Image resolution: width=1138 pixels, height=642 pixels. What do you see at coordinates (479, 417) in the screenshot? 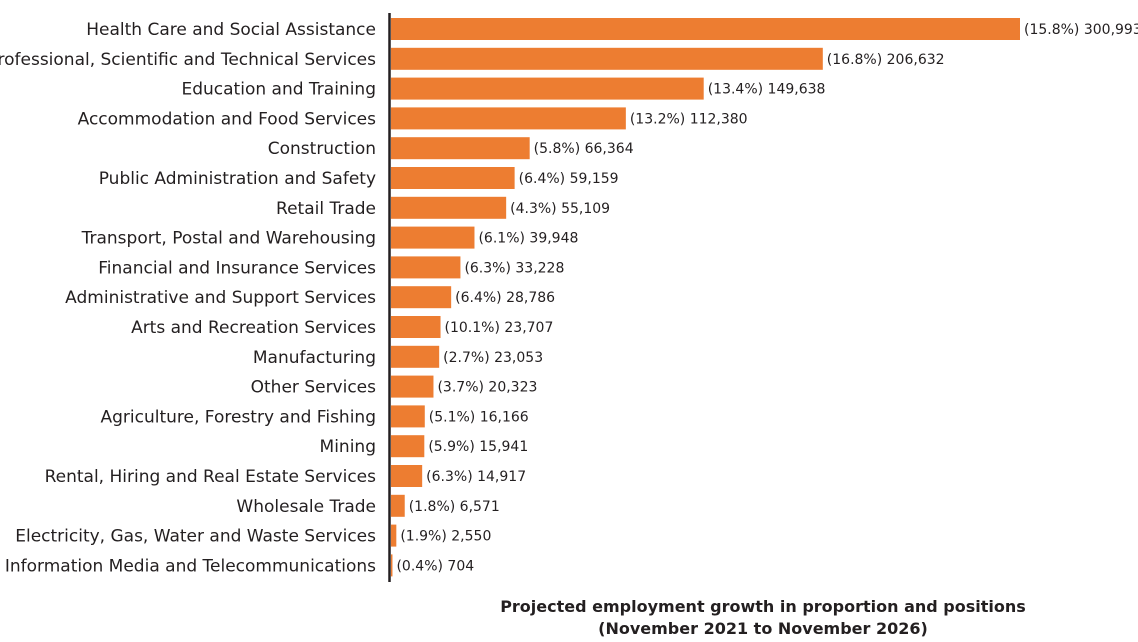
I see `data-label: (5.1%) 16,166` at bounding box center [479, 417].